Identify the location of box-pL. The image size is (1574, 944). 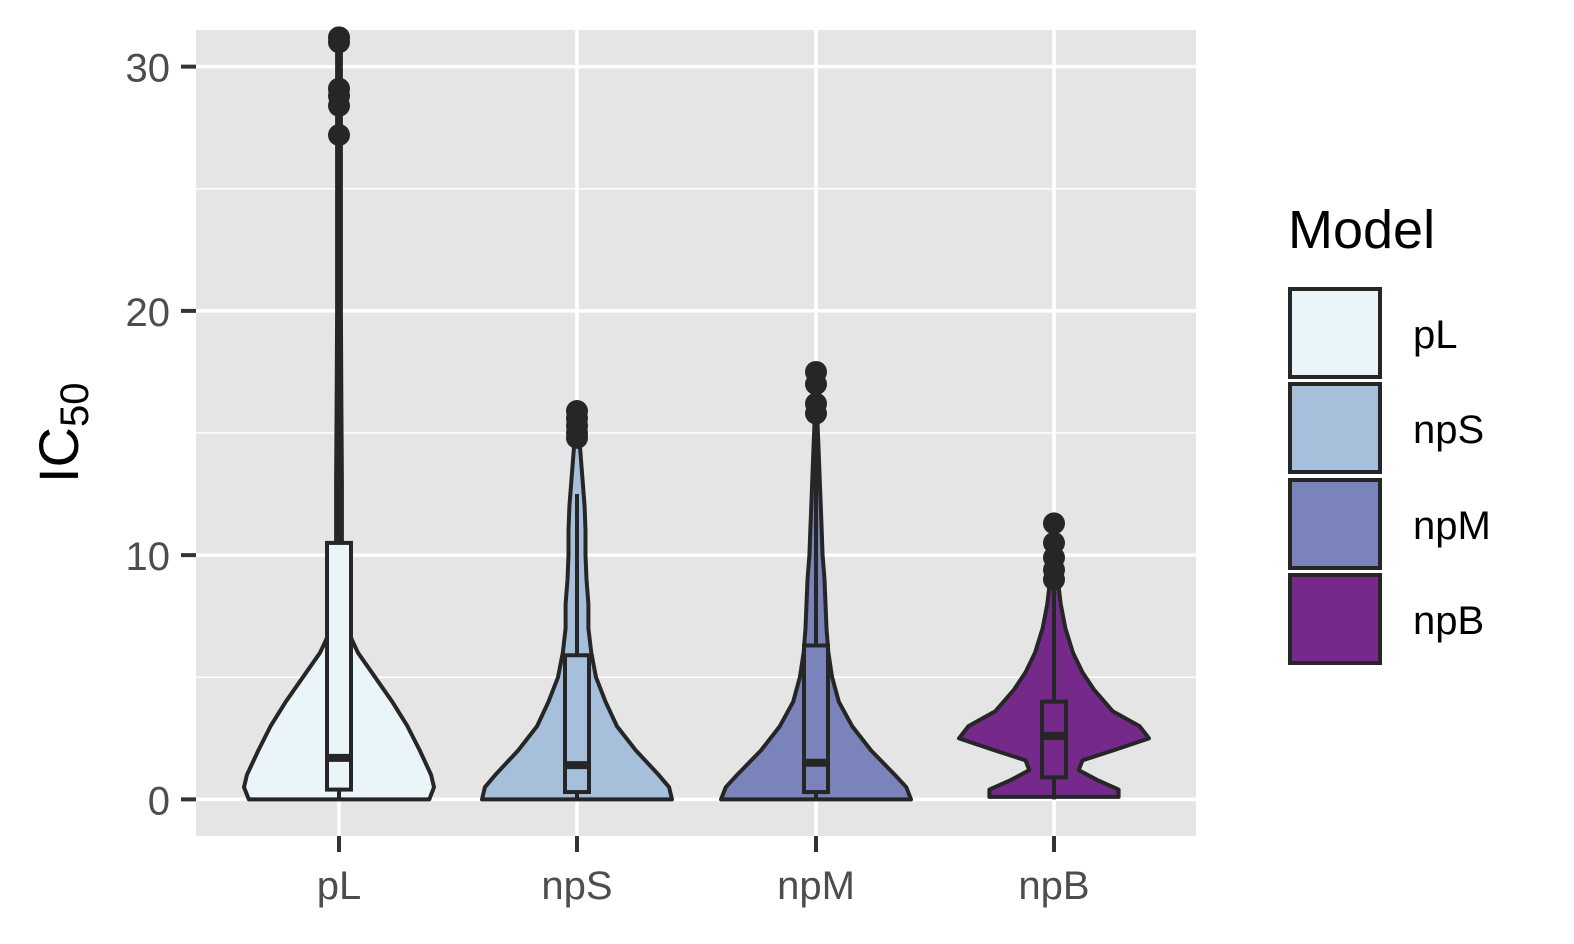
(339, 666).